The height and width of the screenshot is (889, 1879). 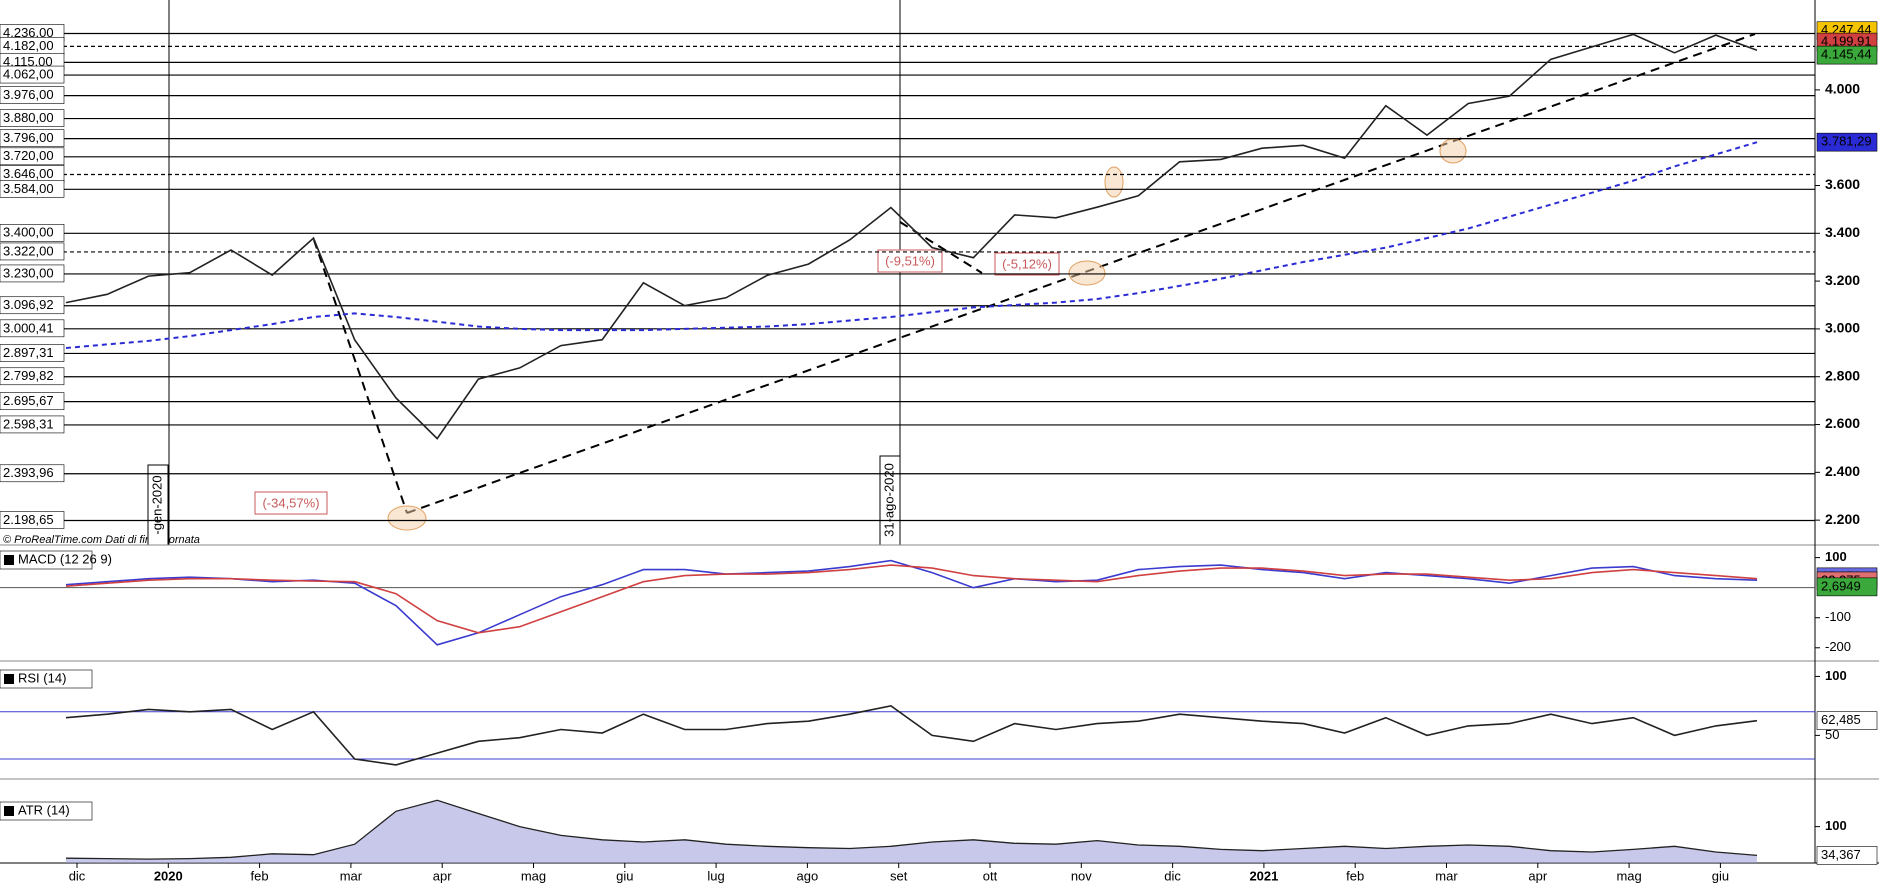 I want to click on level-label: 3.796,00, so click(x=28, y=137).